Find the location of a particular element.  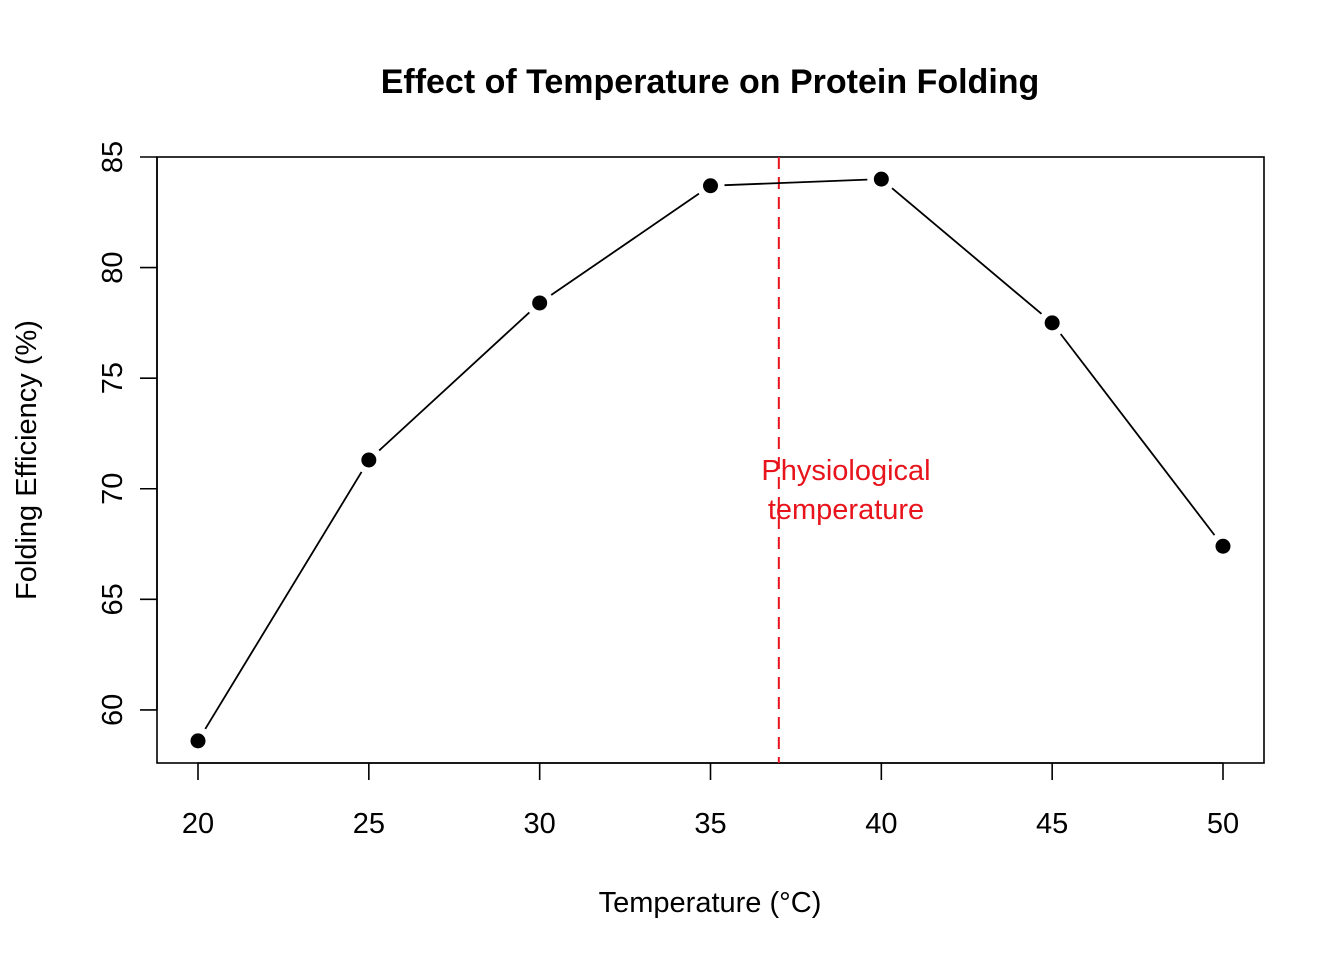

x-tick-label: 20 is located at coordinates (198, 824).